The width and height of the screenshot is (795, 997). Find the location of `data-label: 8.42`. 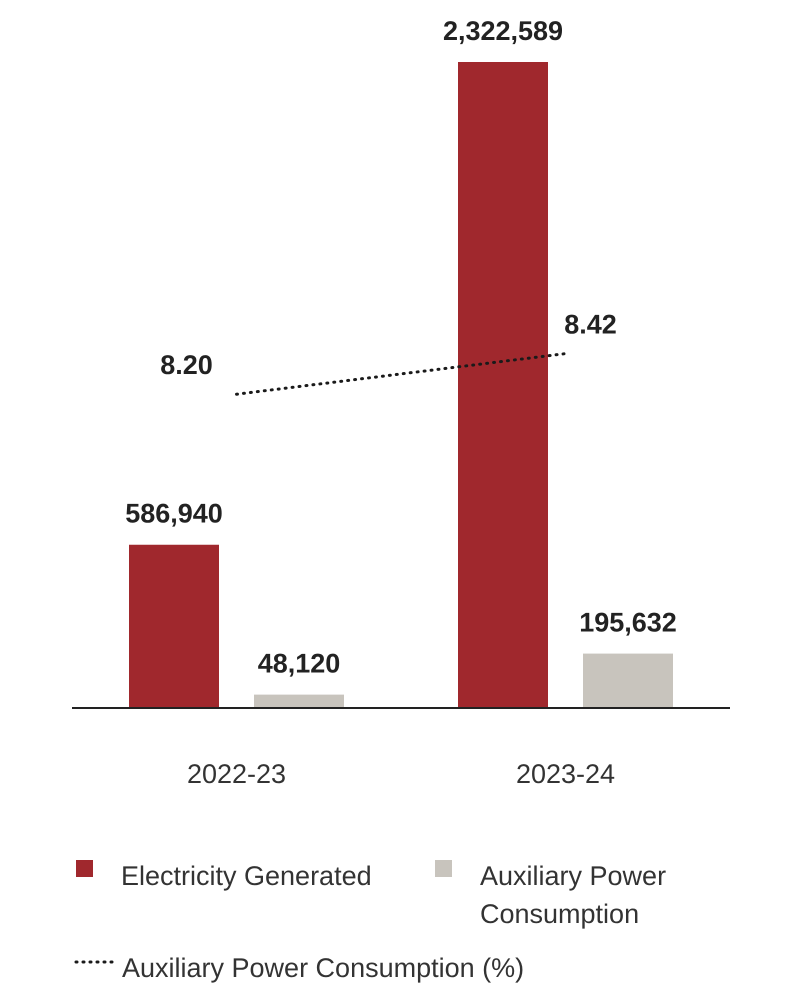

data-label: 8.42 is located at coordinates (590, 325).